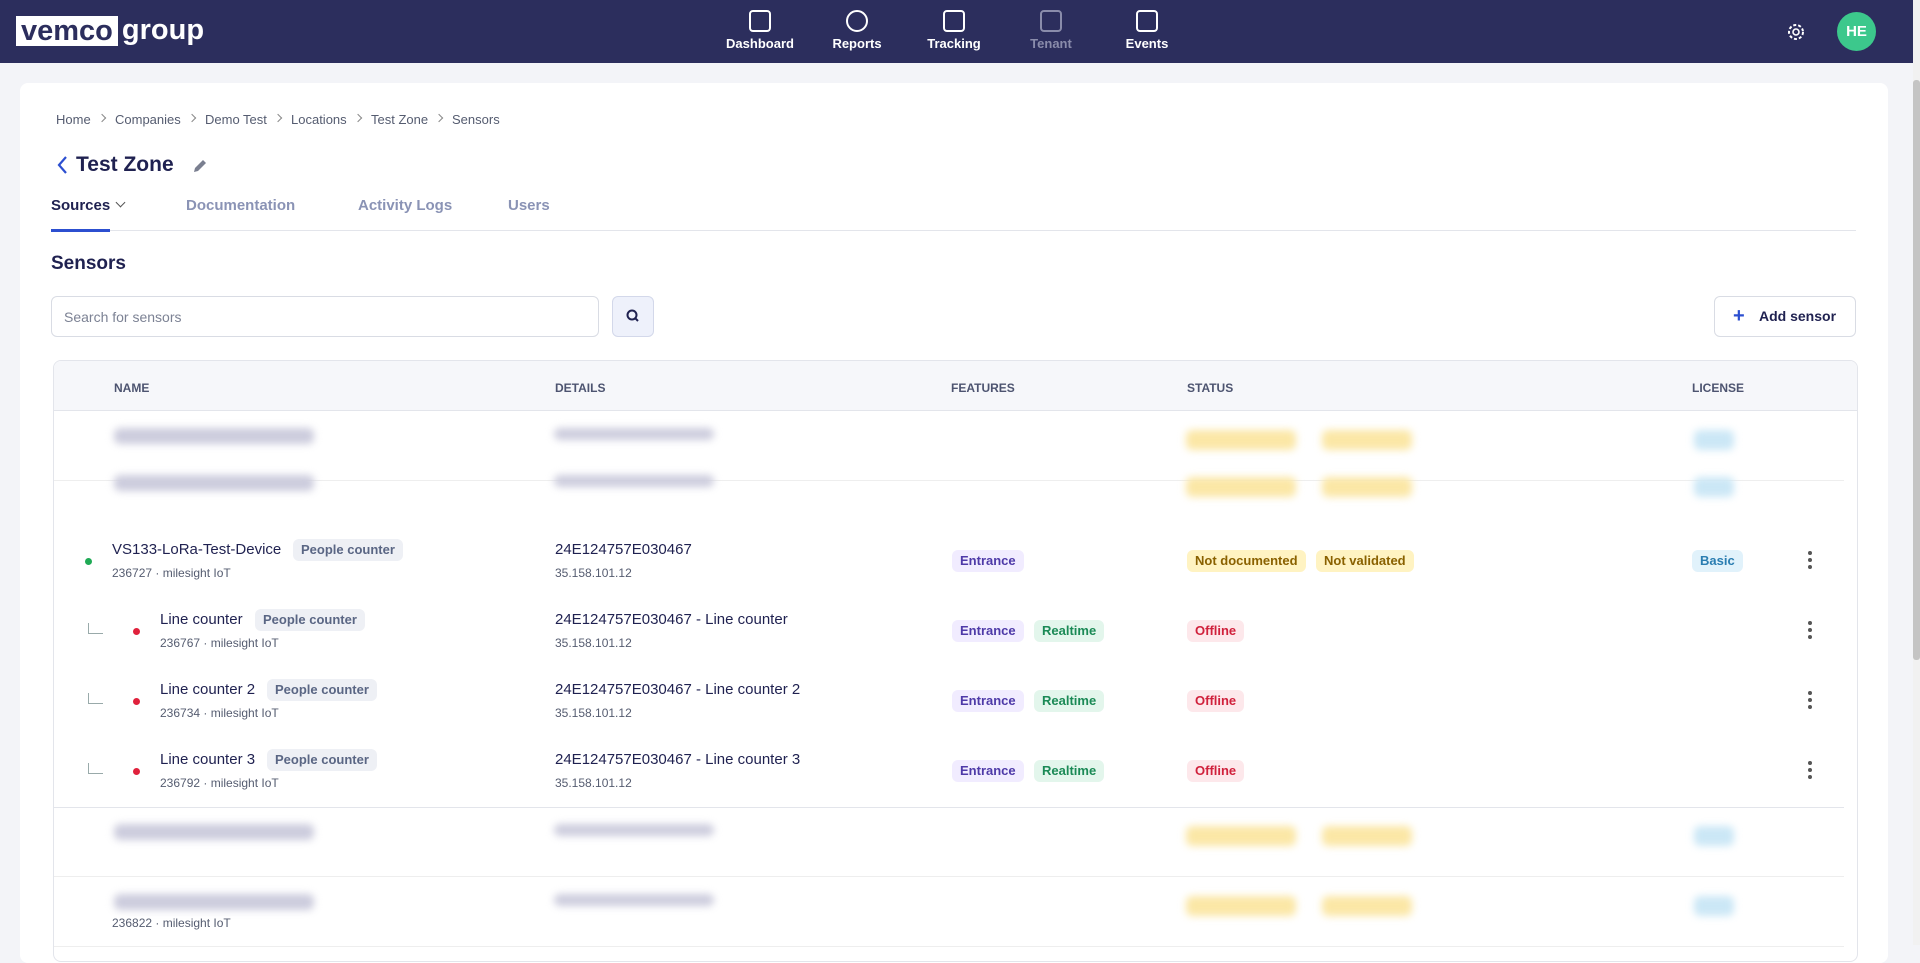 The height and width of the screenshot is (963, 1920). I want to click on active-tab-underline, so click(80, 230).